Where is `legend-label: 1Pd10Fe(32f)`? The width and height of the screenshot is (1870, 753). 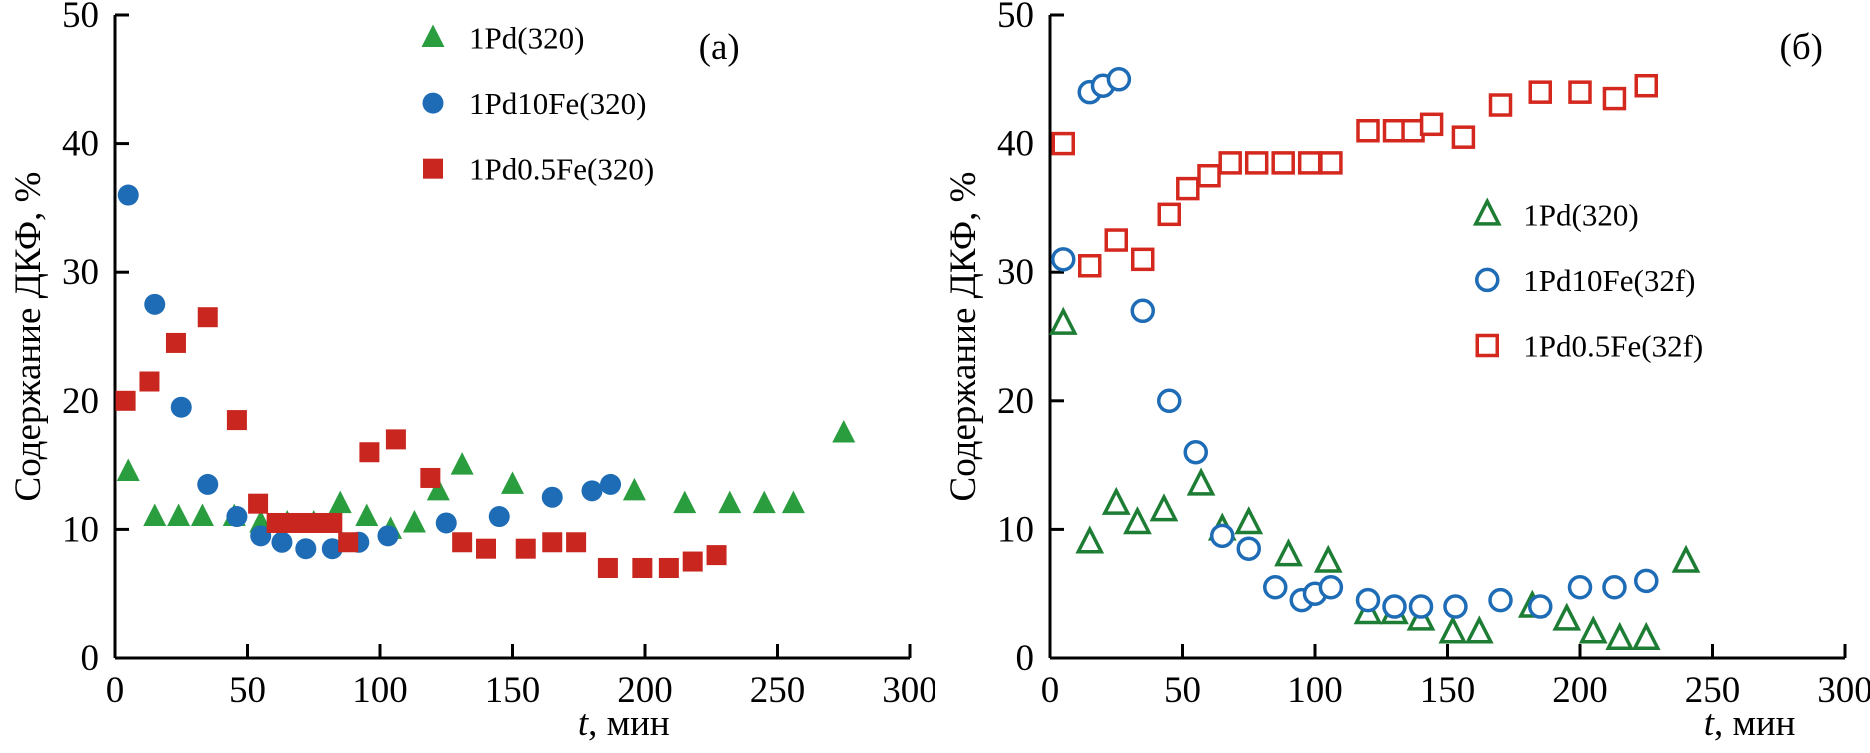 legend-label: 1Pd10Fe(32f) is located at coordinates (1609, 280).